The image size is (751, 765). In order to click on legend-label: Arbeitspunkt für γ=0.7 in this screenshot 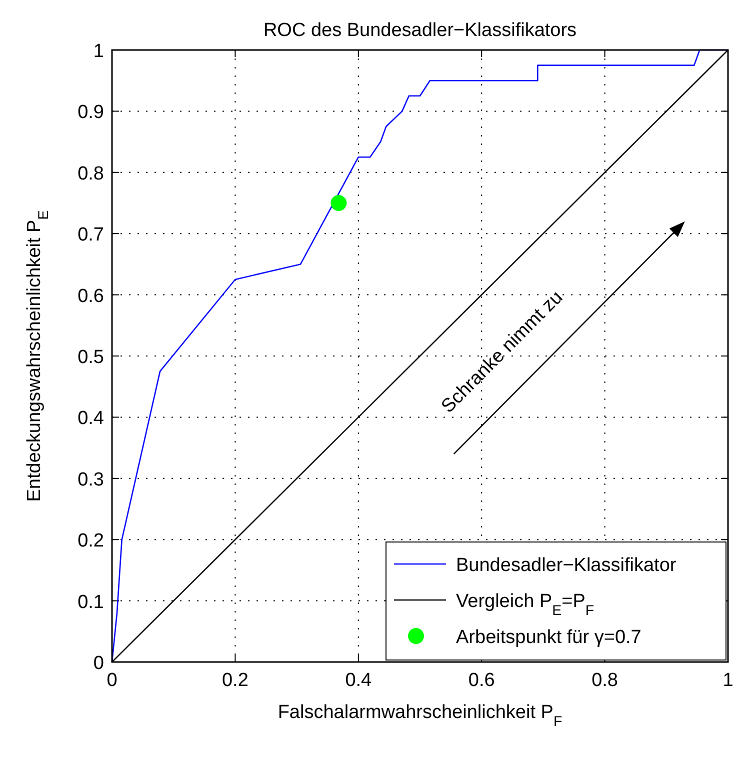, I will do `click(549, 637)`.